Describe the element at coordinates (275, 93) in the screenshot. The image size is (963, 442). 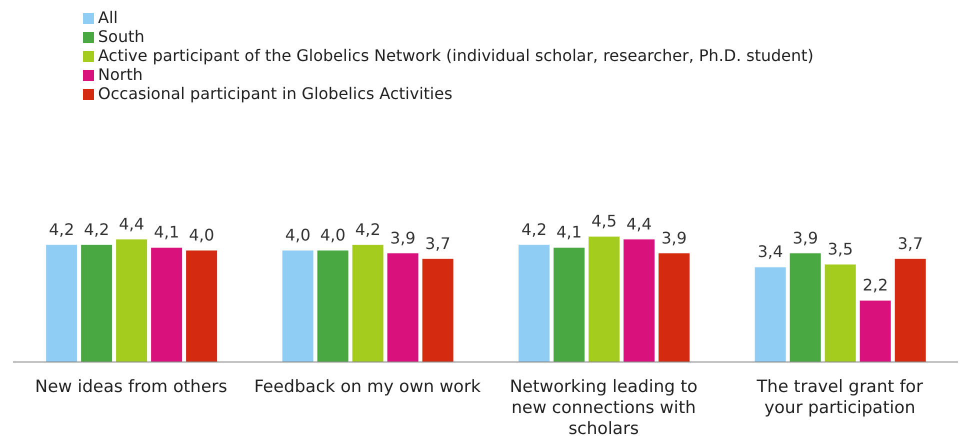
I see `legend-label: Occasional participant in Globelics Activities` at that location.